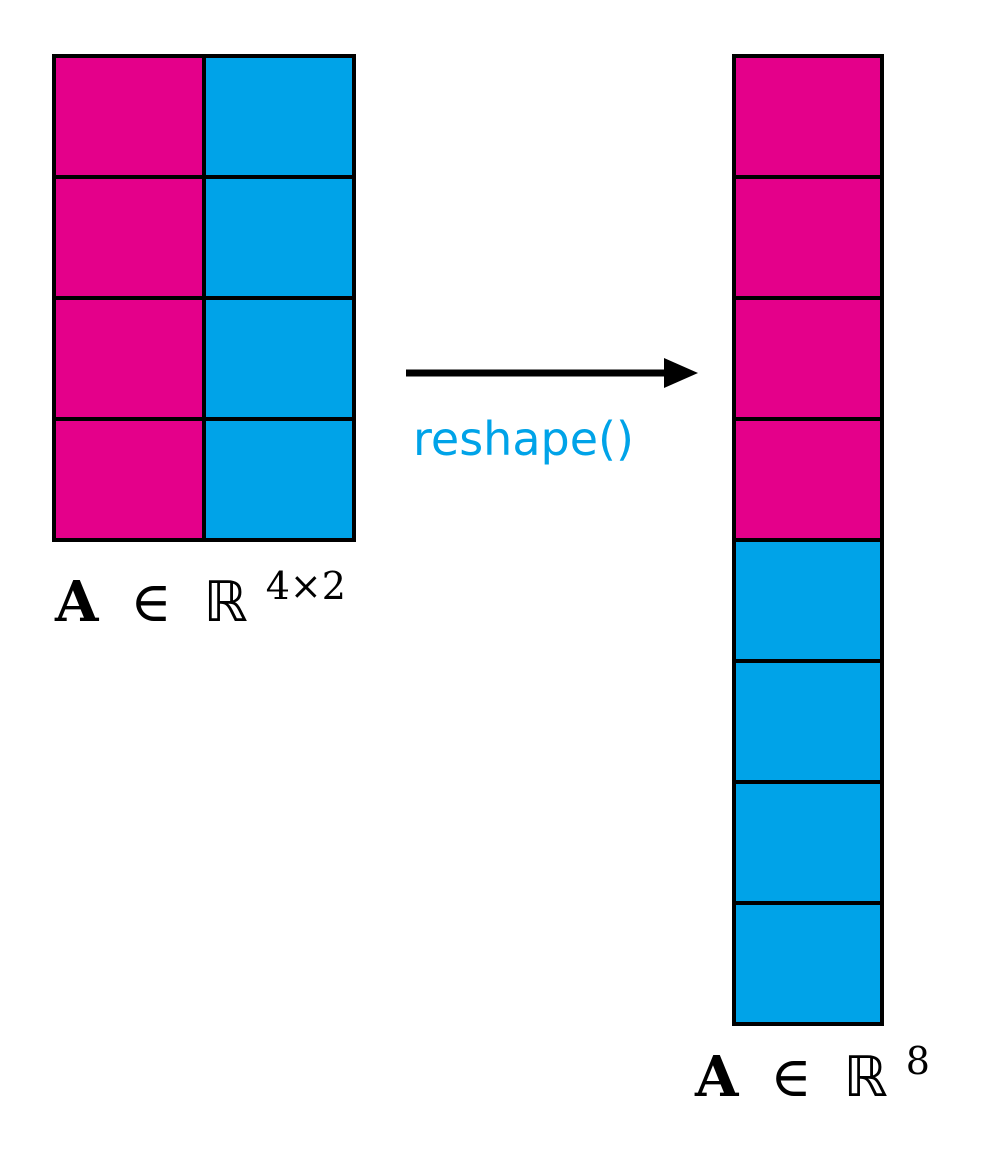 The height and width of the screenshot is (1160, 984). I want to click on matrix-cell-r4-c1, so click(129, 479).